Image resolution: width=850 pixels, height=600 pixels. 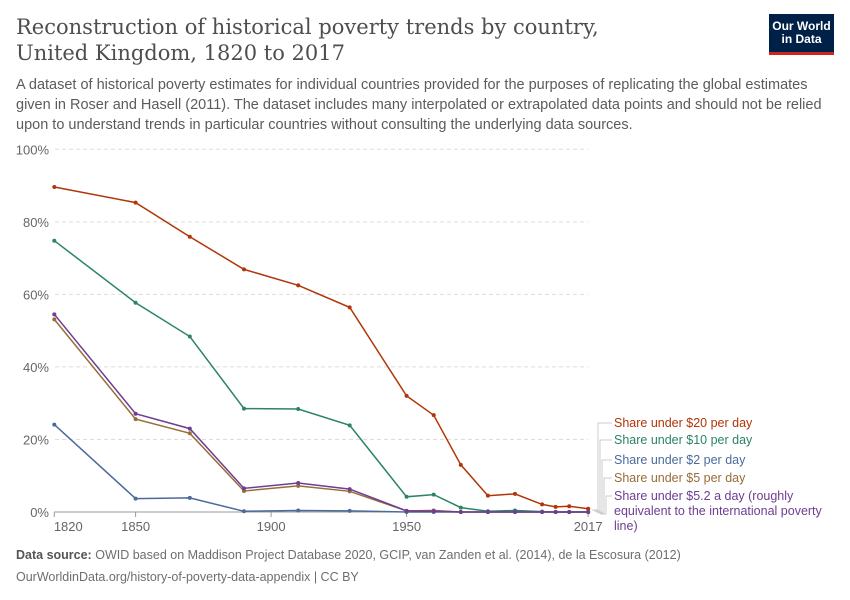 I want to click on source-label: Data source:, so click(x=54, y=555).